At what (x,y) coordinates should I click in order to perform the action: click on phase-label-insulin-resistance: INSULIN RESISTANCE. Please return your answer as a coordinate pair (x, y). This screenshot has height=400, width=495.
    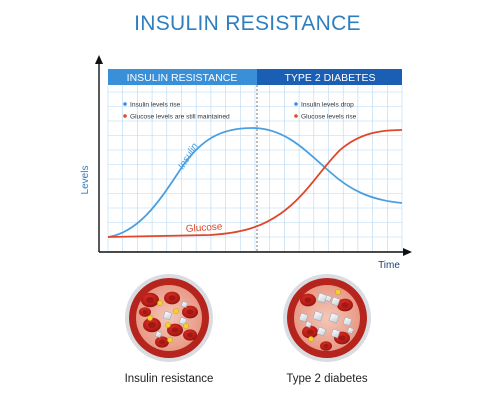
    Looking at the image, I should click on (182, 78).